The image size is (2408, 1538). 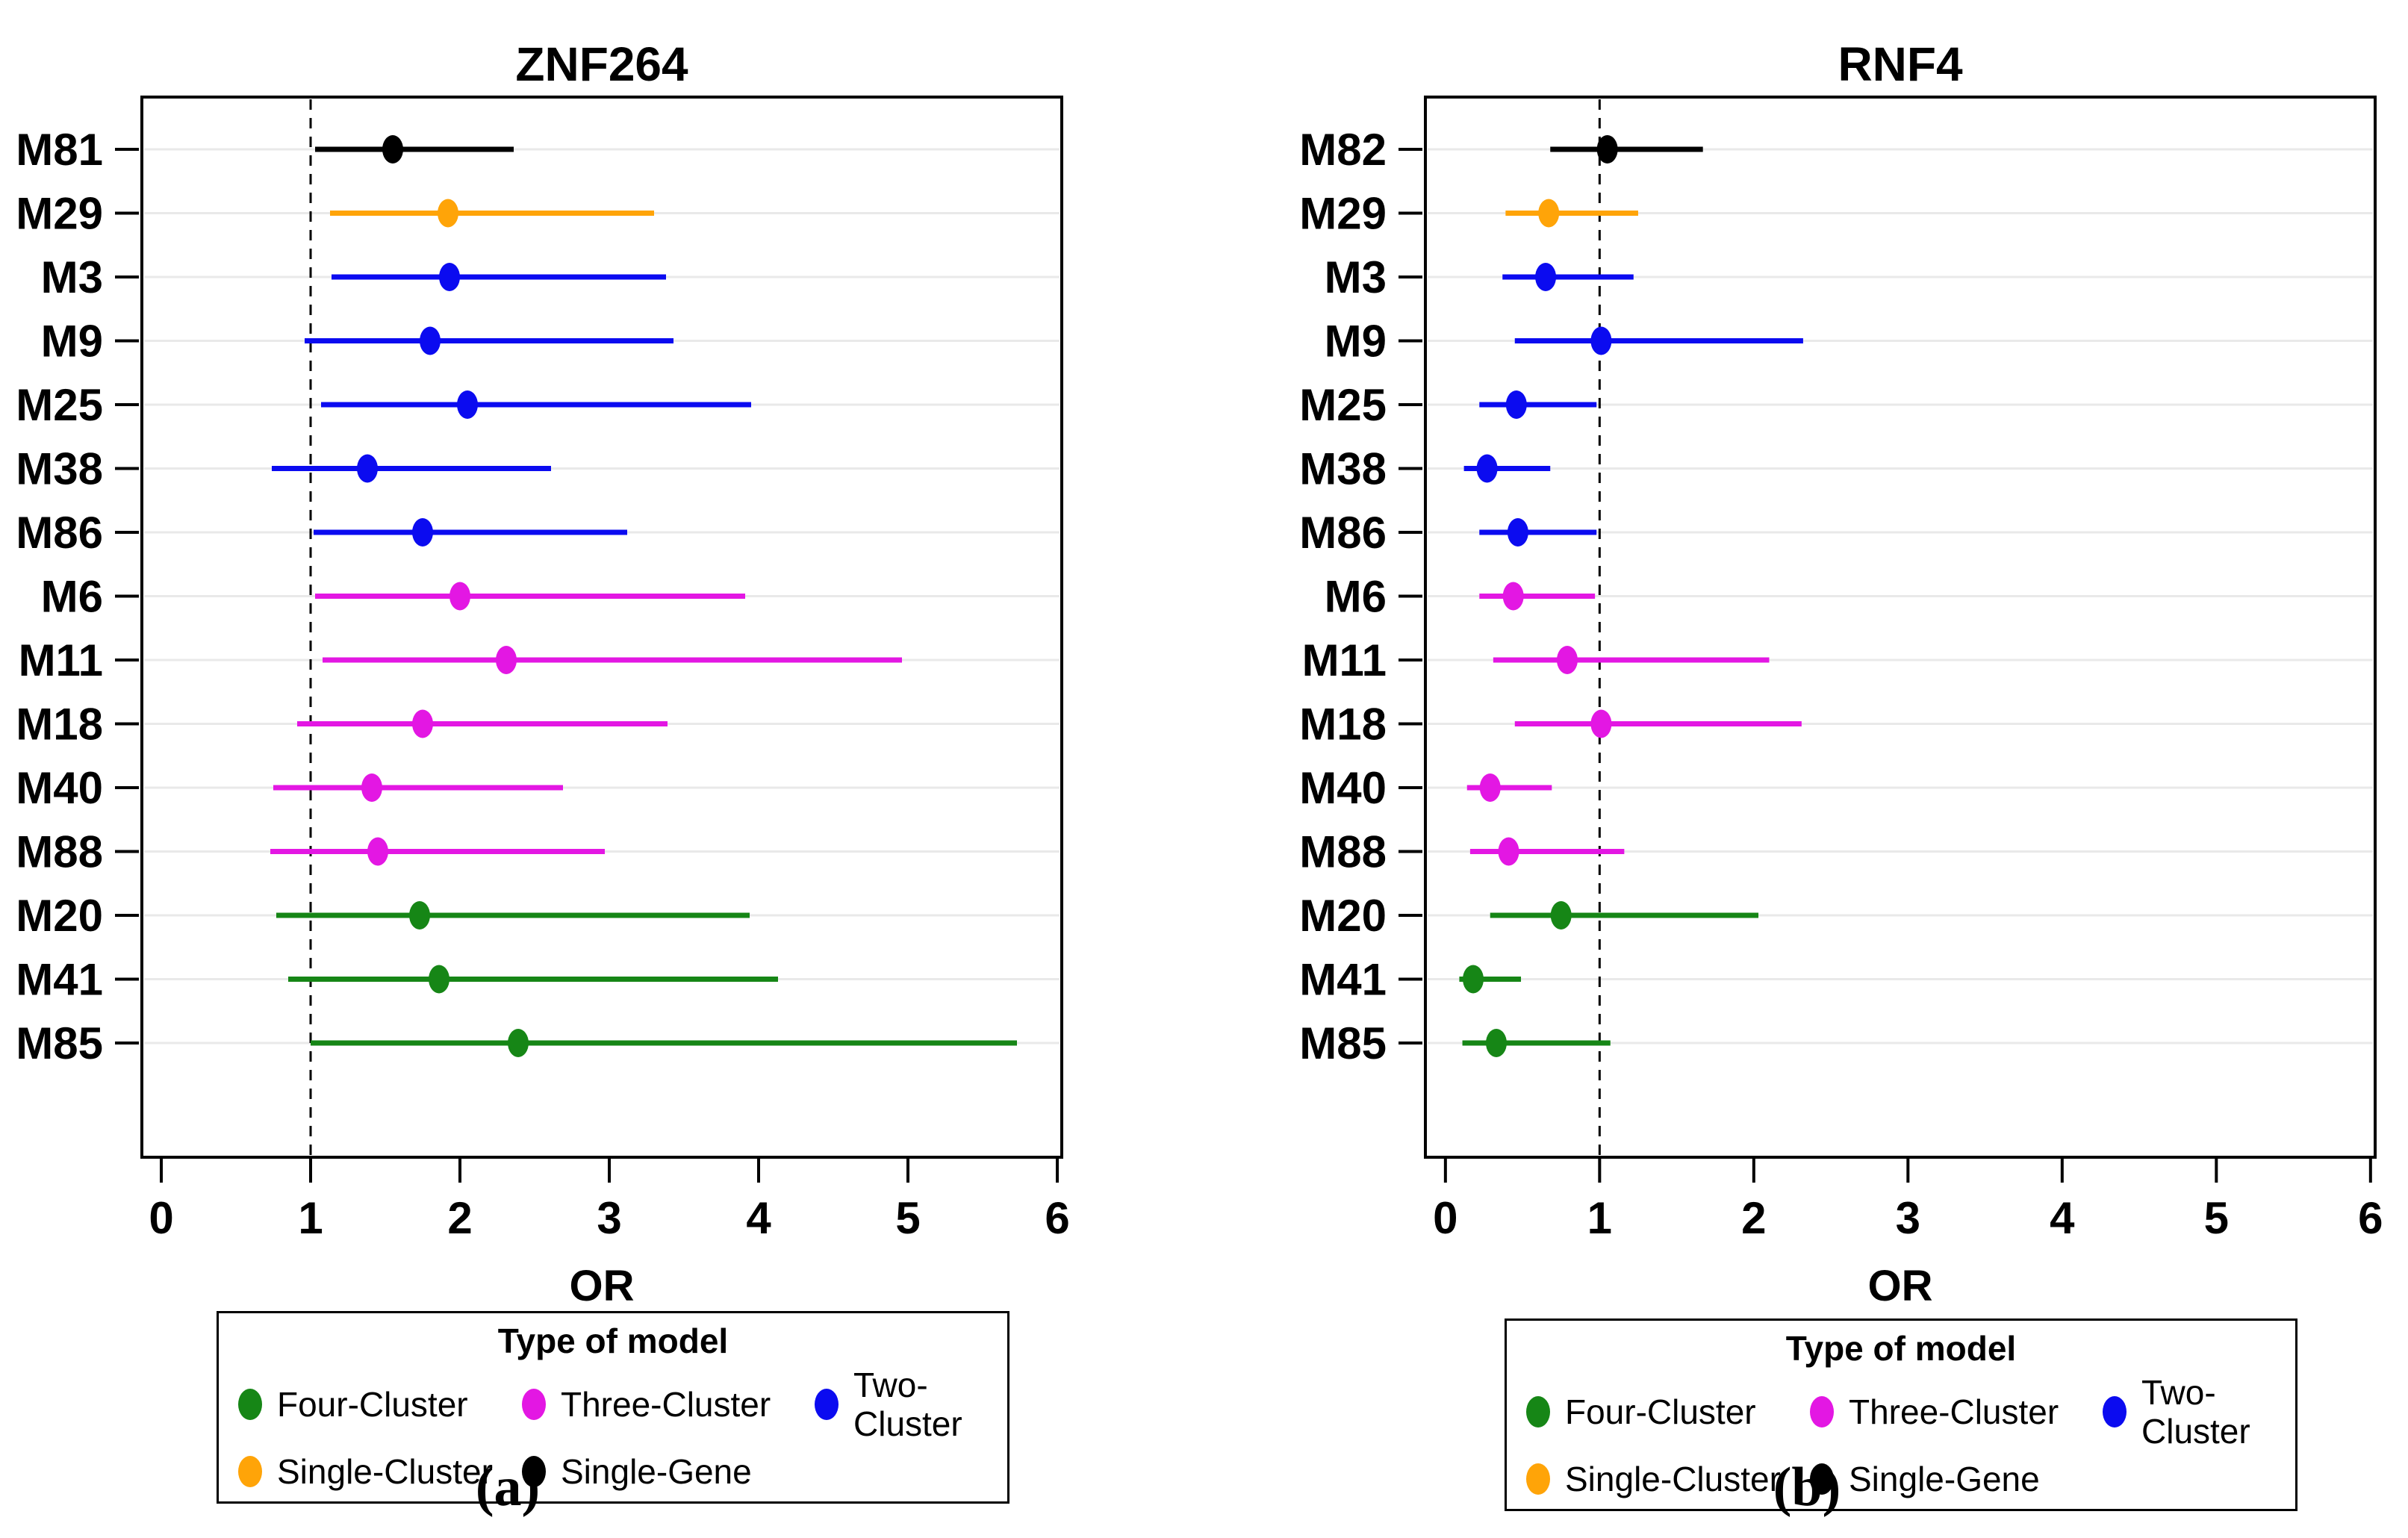 What do you see at coordinates (1343, 150) in the screenshot?
I see `y-label-M82: M82` at bounding box center [1343, 150].